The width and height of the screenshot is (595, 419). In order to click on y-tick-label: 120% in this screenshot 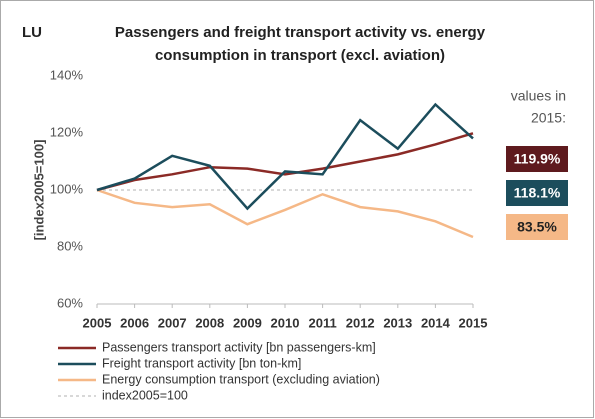, I will do `click(67, 131)`.